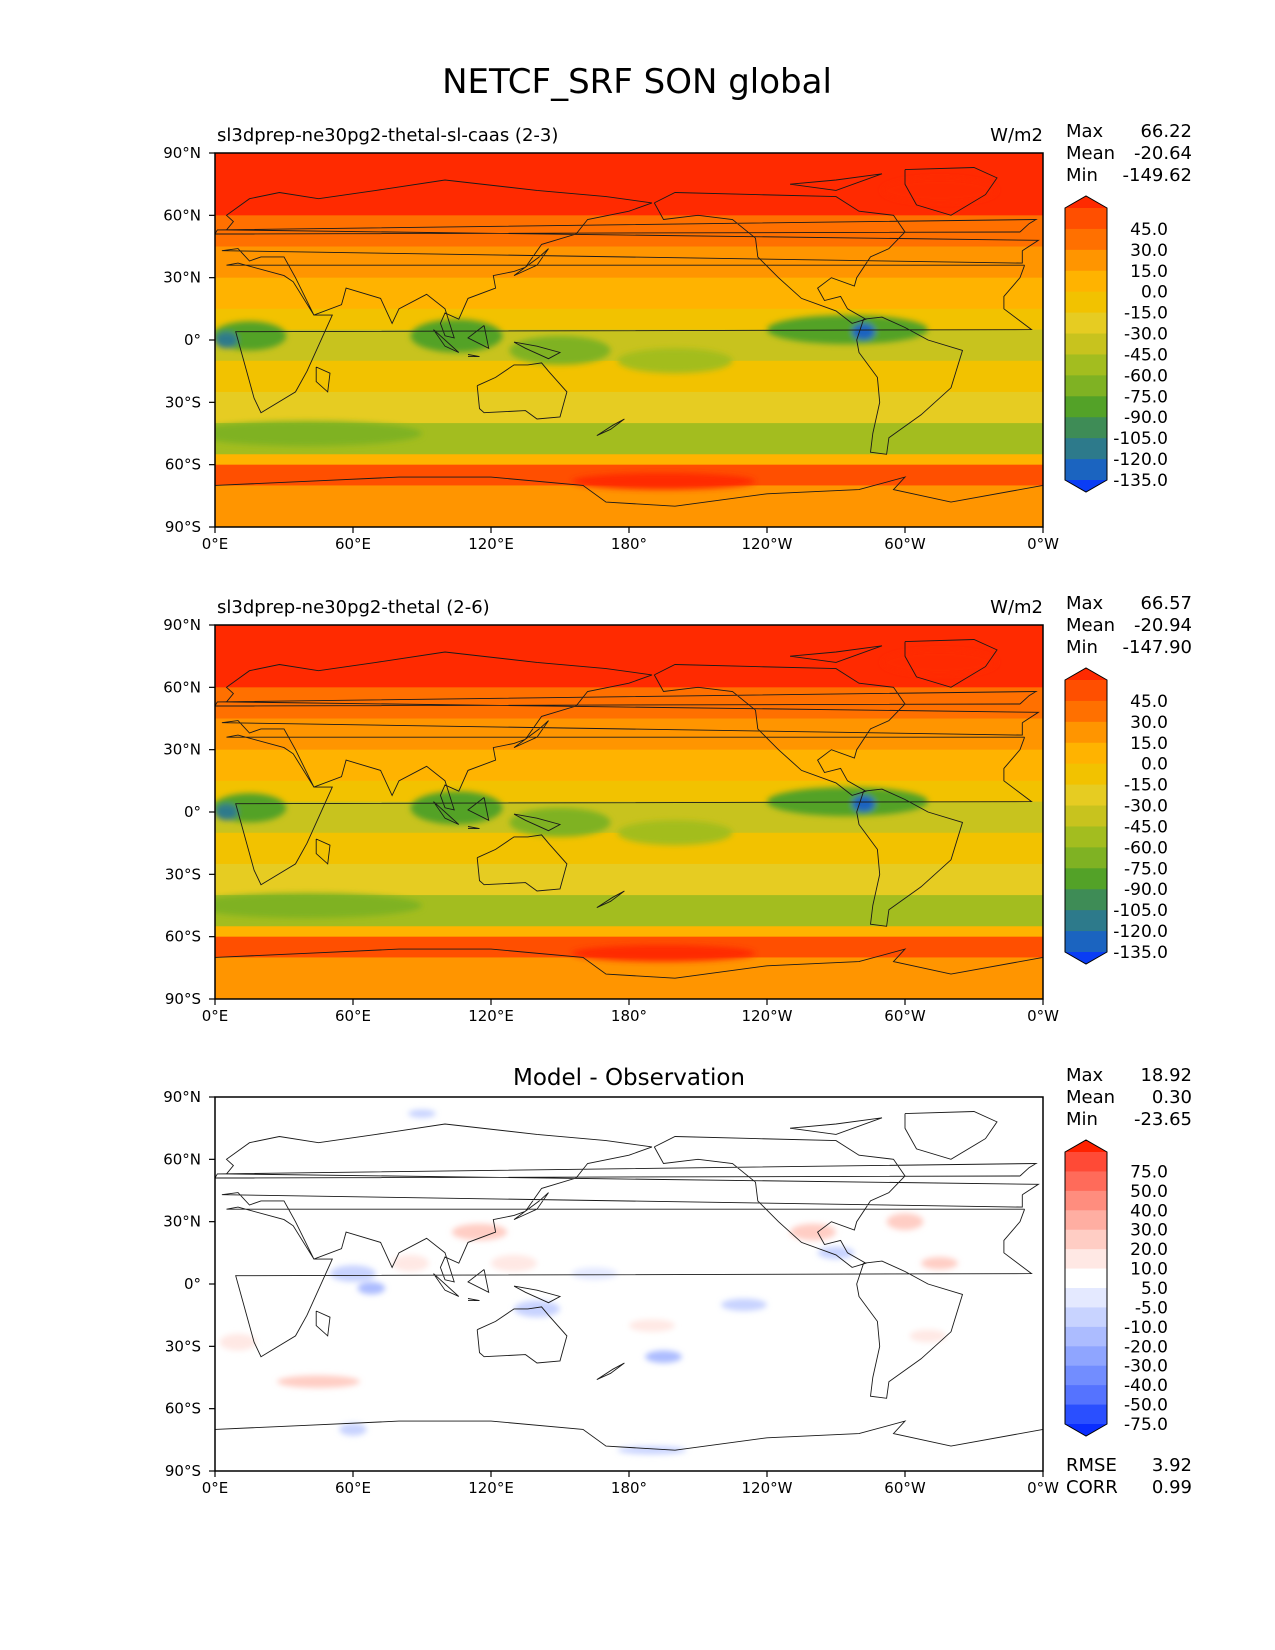 This screenshot has height=1650, width=1275. What do you see at coordinates (1146, 376) in the screenshot?
I see `colorbar-label: -60.0` at bounding box center [1146, 376].